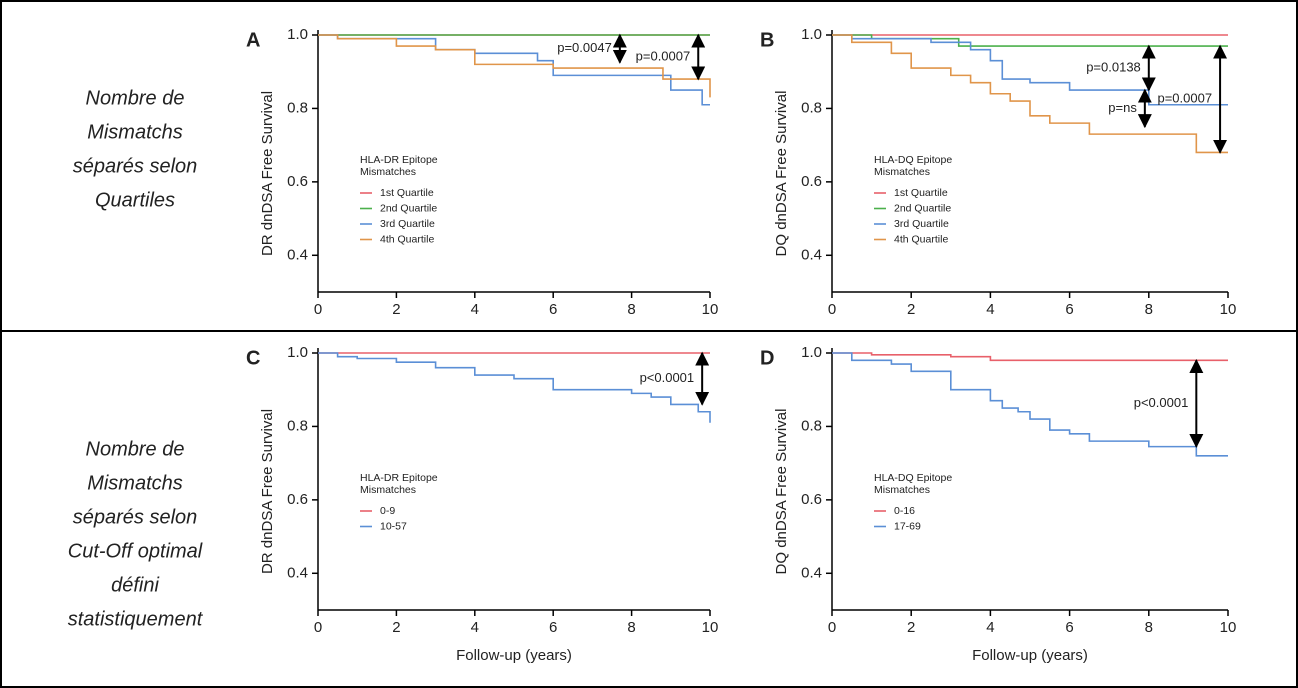 This screenshot has width=1298, height=688. Describe the element at coordinates (393, 526) in the screenshot. I see `legend-label: 10-57` at that location.